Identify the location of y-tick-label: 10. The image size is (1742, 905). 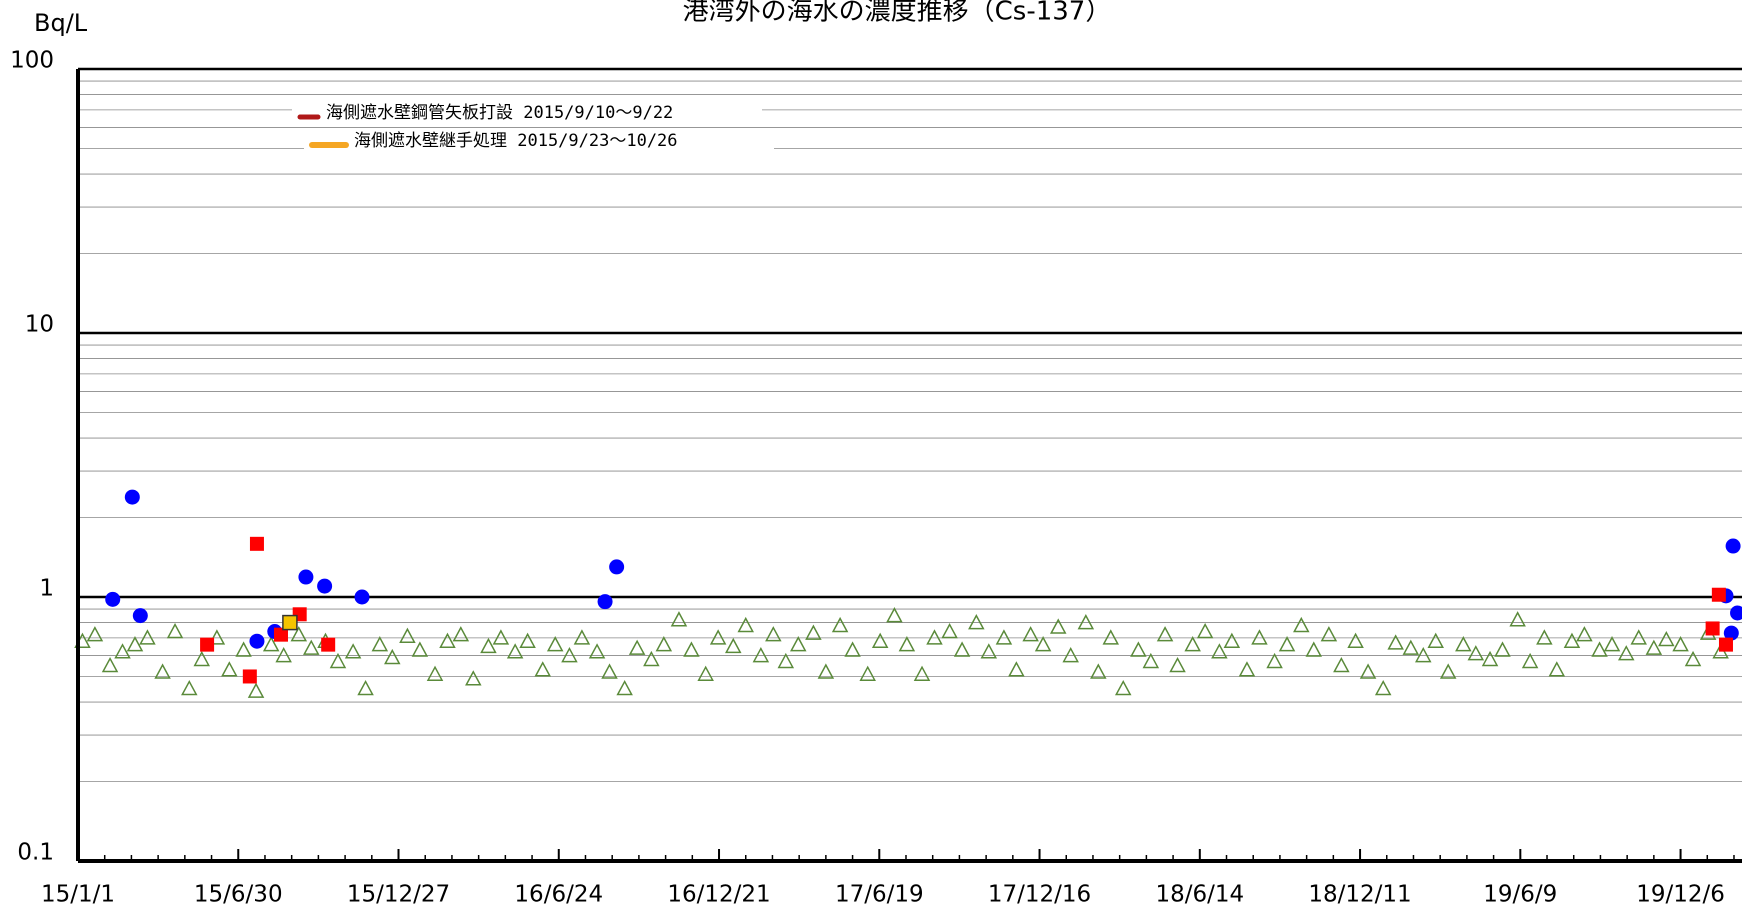
(39, 325).